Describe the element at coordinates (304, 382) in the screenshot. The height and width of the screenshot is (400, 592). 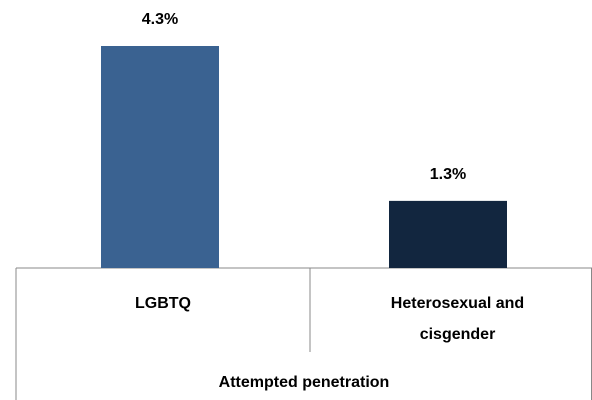
I see `group-label: Attempted penetration` at that location.